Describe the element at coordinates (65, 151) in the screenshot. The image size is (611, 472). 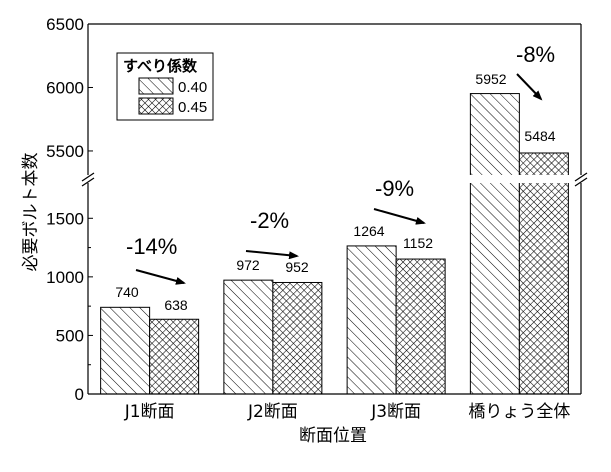
I see `y-tick-label-5: 5500` at that location.